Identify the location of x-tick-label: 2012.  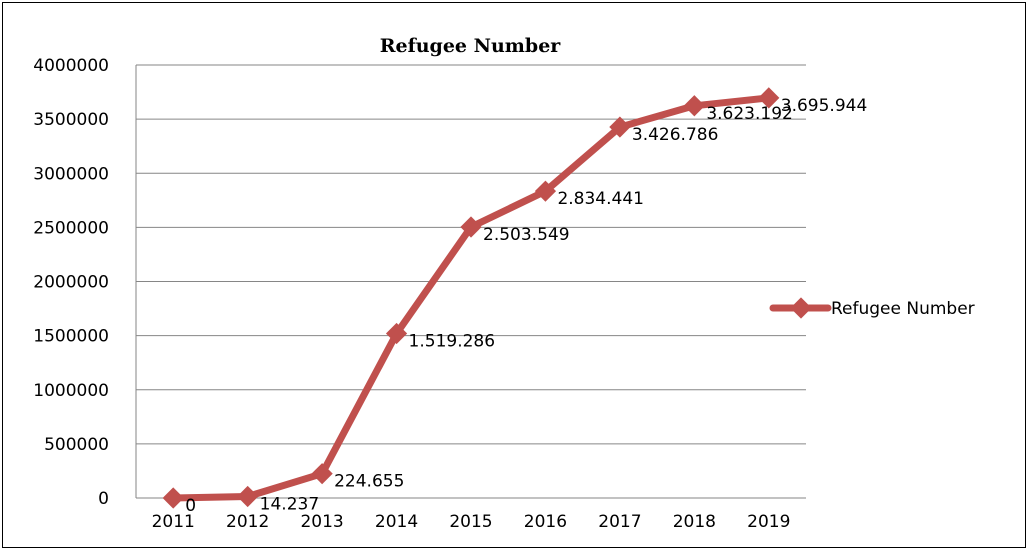
(247, 522).